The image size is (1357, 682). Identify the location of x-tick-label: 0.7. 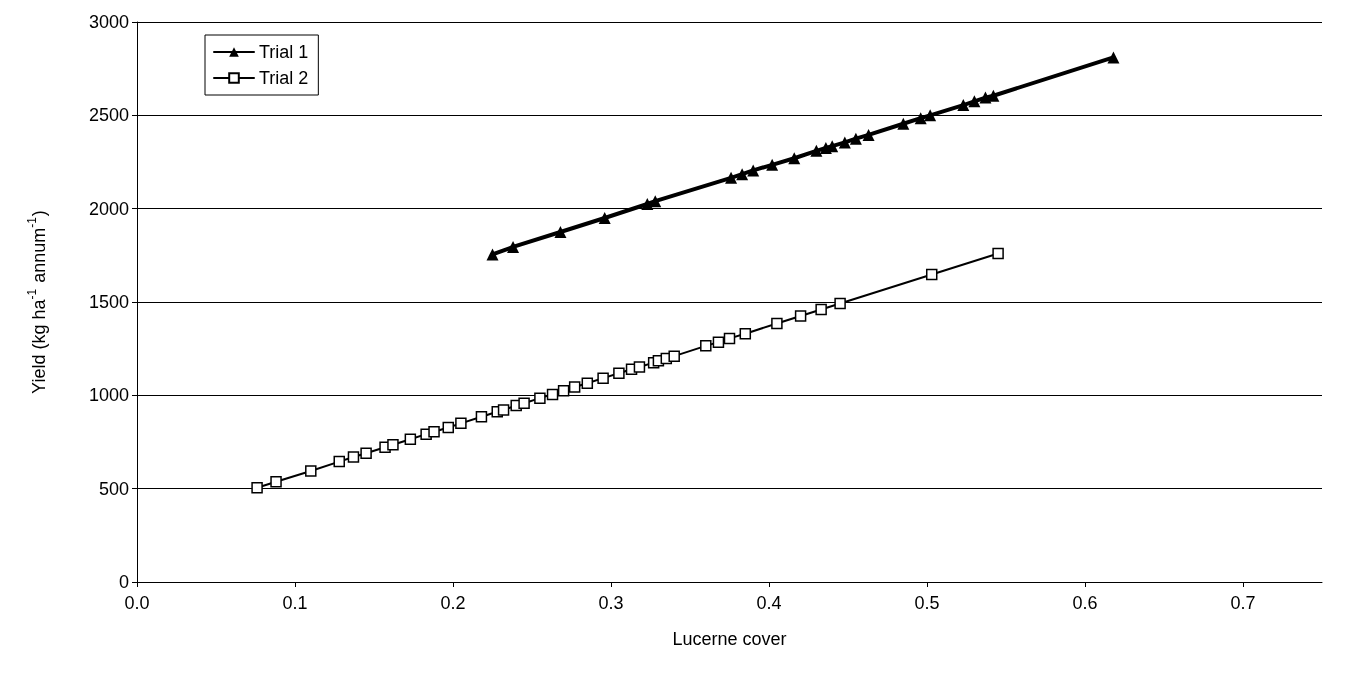
(1243, 603).